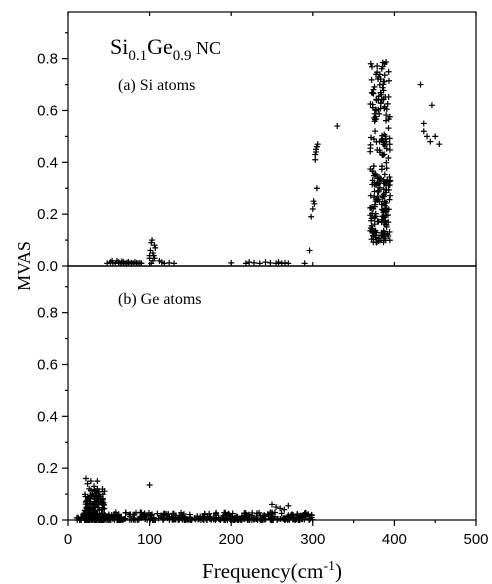 The width and height of the screenshot is (492, 584). Describe the element at coordinates (165, 49) in the screenshot. I see `chart-title: Si0.1Ge0.9 NC` at that location.